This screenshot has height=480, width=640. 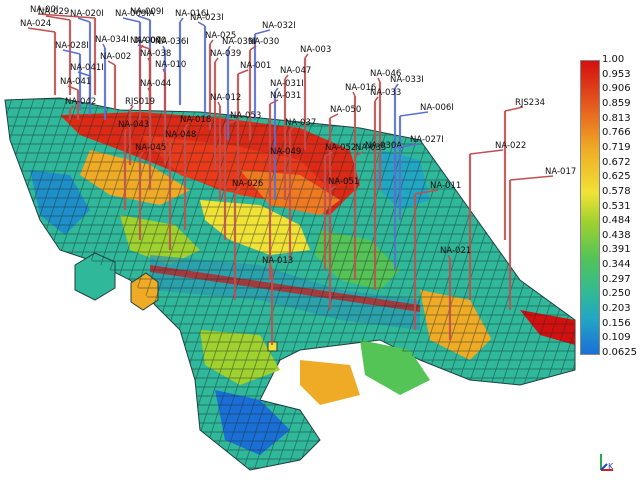 What do you see at coordinates (225, 98) in the screenshot?
I see `well-label: NA-012` at bounding box center [225, 98].